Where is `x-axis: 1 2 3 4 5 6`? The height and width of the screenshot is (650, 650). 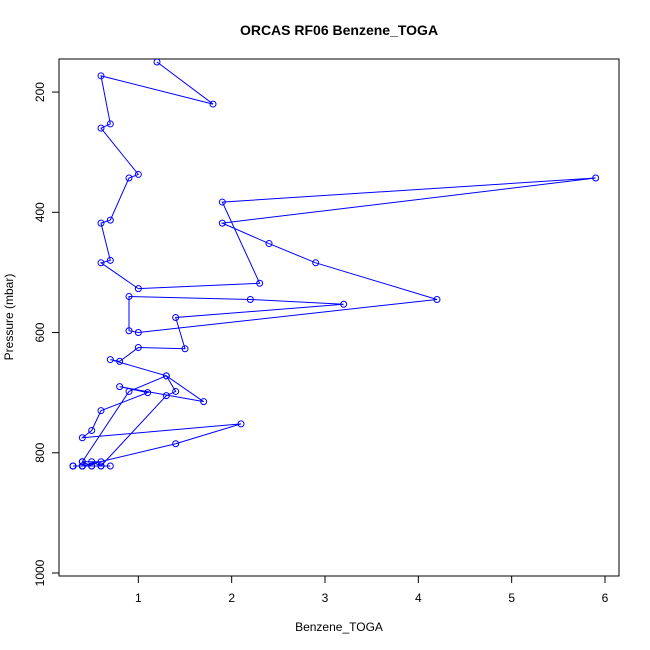 x-axis: 1 2 3 4 5 6 is located at coordinates (372, 590).